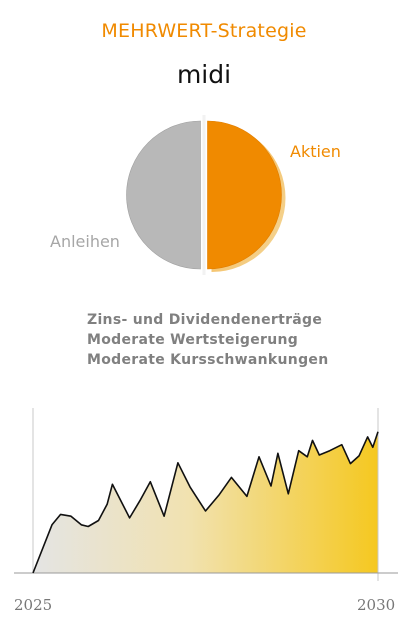  Describe the element at coordinates (205, 320) in the screenshot. I see `feature-item: Zins- und Dividendenerträge` at that location.